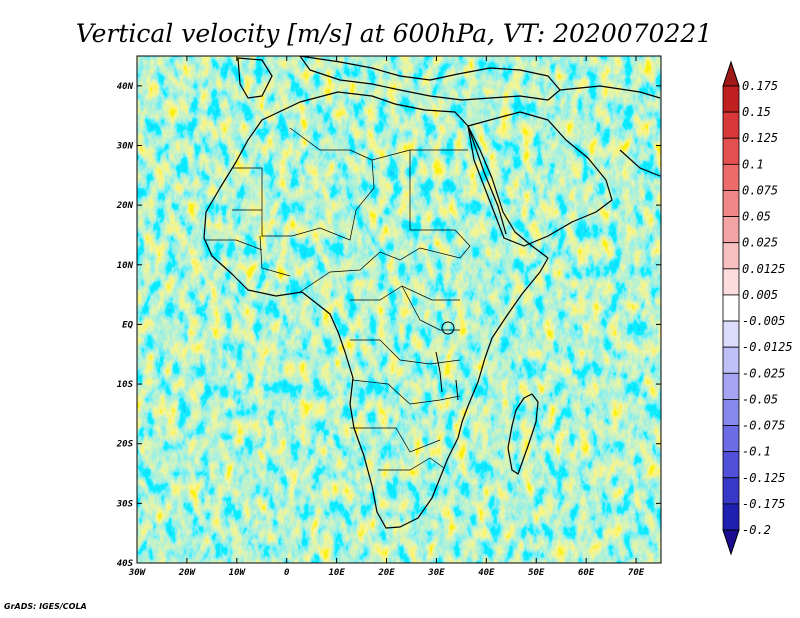  What do you see at coordinates (760, 295) in the screenshot?
I see `colorbar-label: 0.005` at bounding box center [760, 295].